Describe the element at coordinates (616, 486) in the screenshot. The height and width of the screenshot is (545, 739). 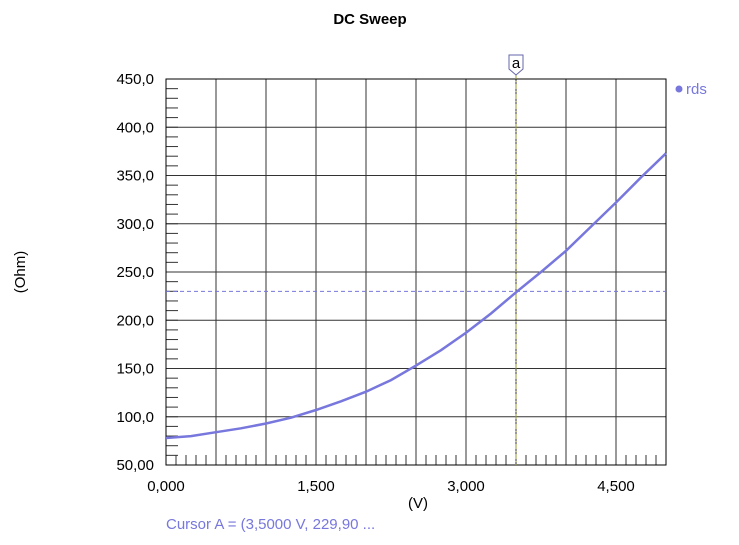
I see `x-tick-label: 4,500` at that location.